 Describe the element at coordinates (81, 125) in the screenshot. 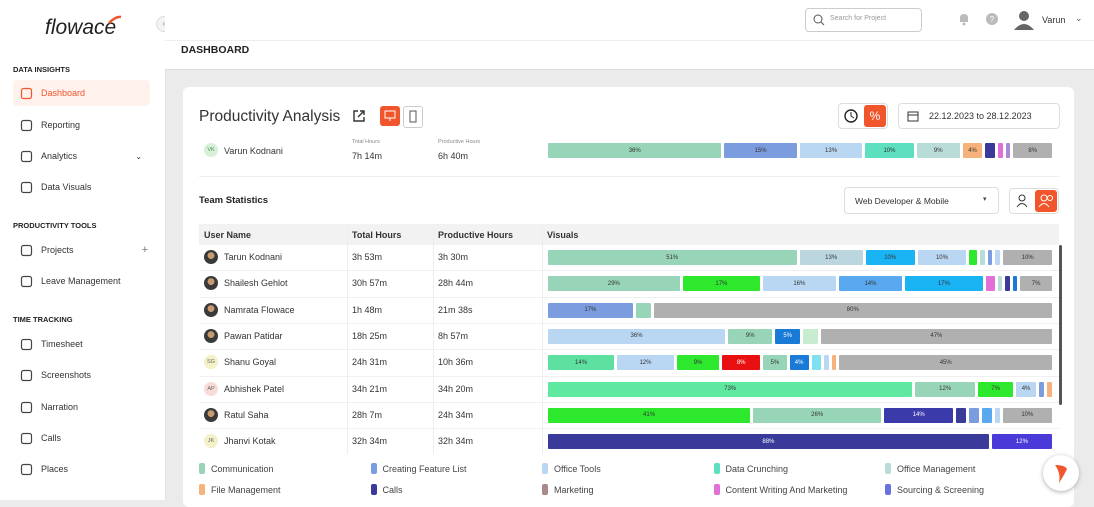

I see `nav-item: Reporting` at that location.